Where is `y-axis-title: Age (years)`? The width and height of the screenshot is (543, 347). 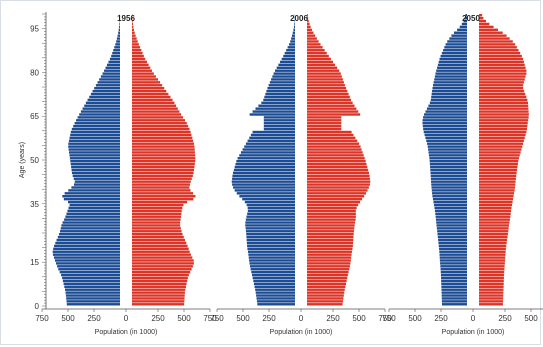
y-axis-title: Age (years) is located at coordinates (22, 160).